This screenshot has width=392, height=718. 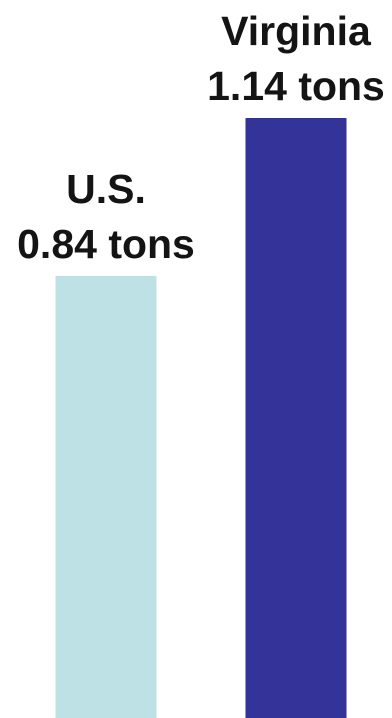 I want to click on value-label: 0.84 tons, so click(x=106, y=244).